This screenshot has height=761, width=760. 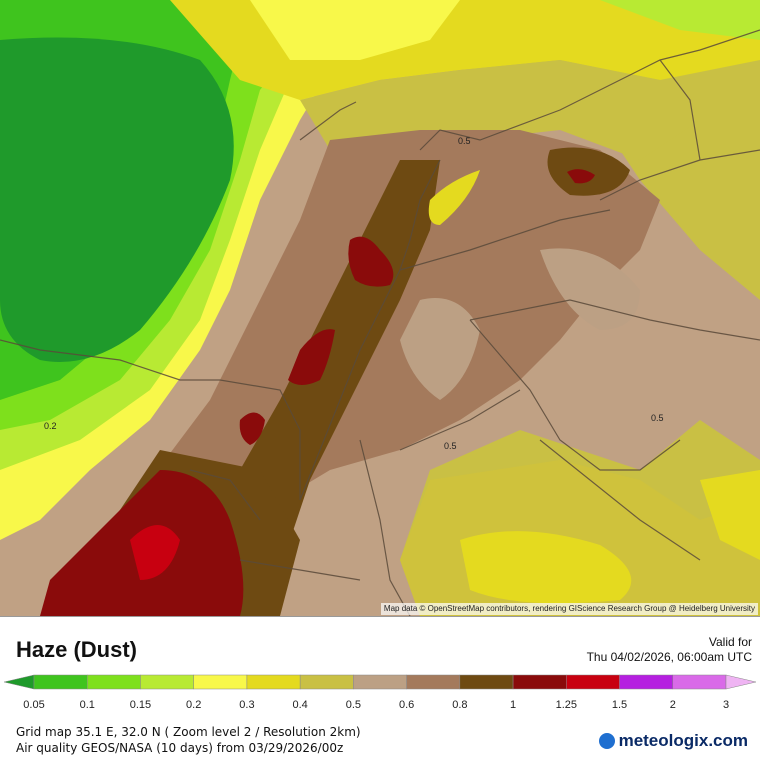 I want to click on region-lightyellow-north, so click(x=355, y=30).